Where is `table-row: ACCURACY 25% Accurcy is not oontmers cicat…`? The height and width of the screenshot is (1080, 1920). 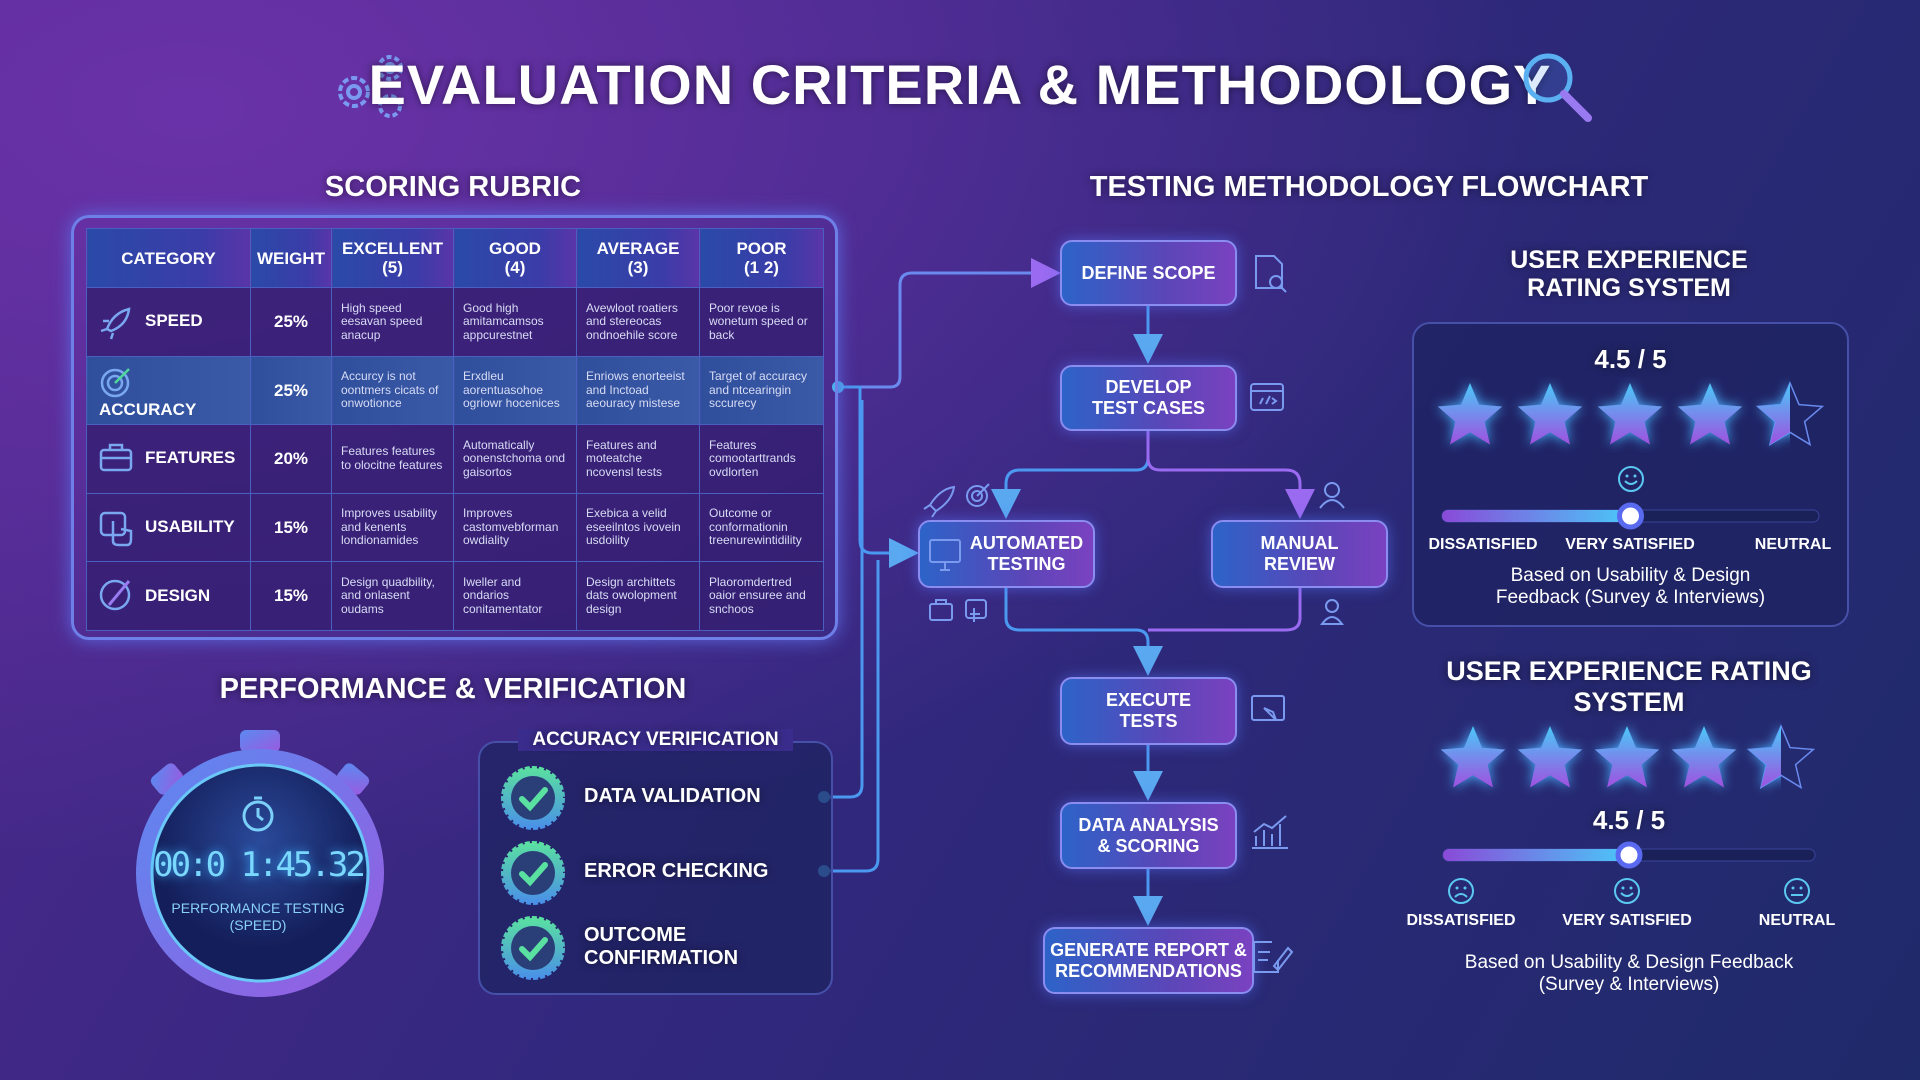
table-row: ACCURACY 25% Accurcy is not oontmers cicat… is located at coordinates (455, 390).